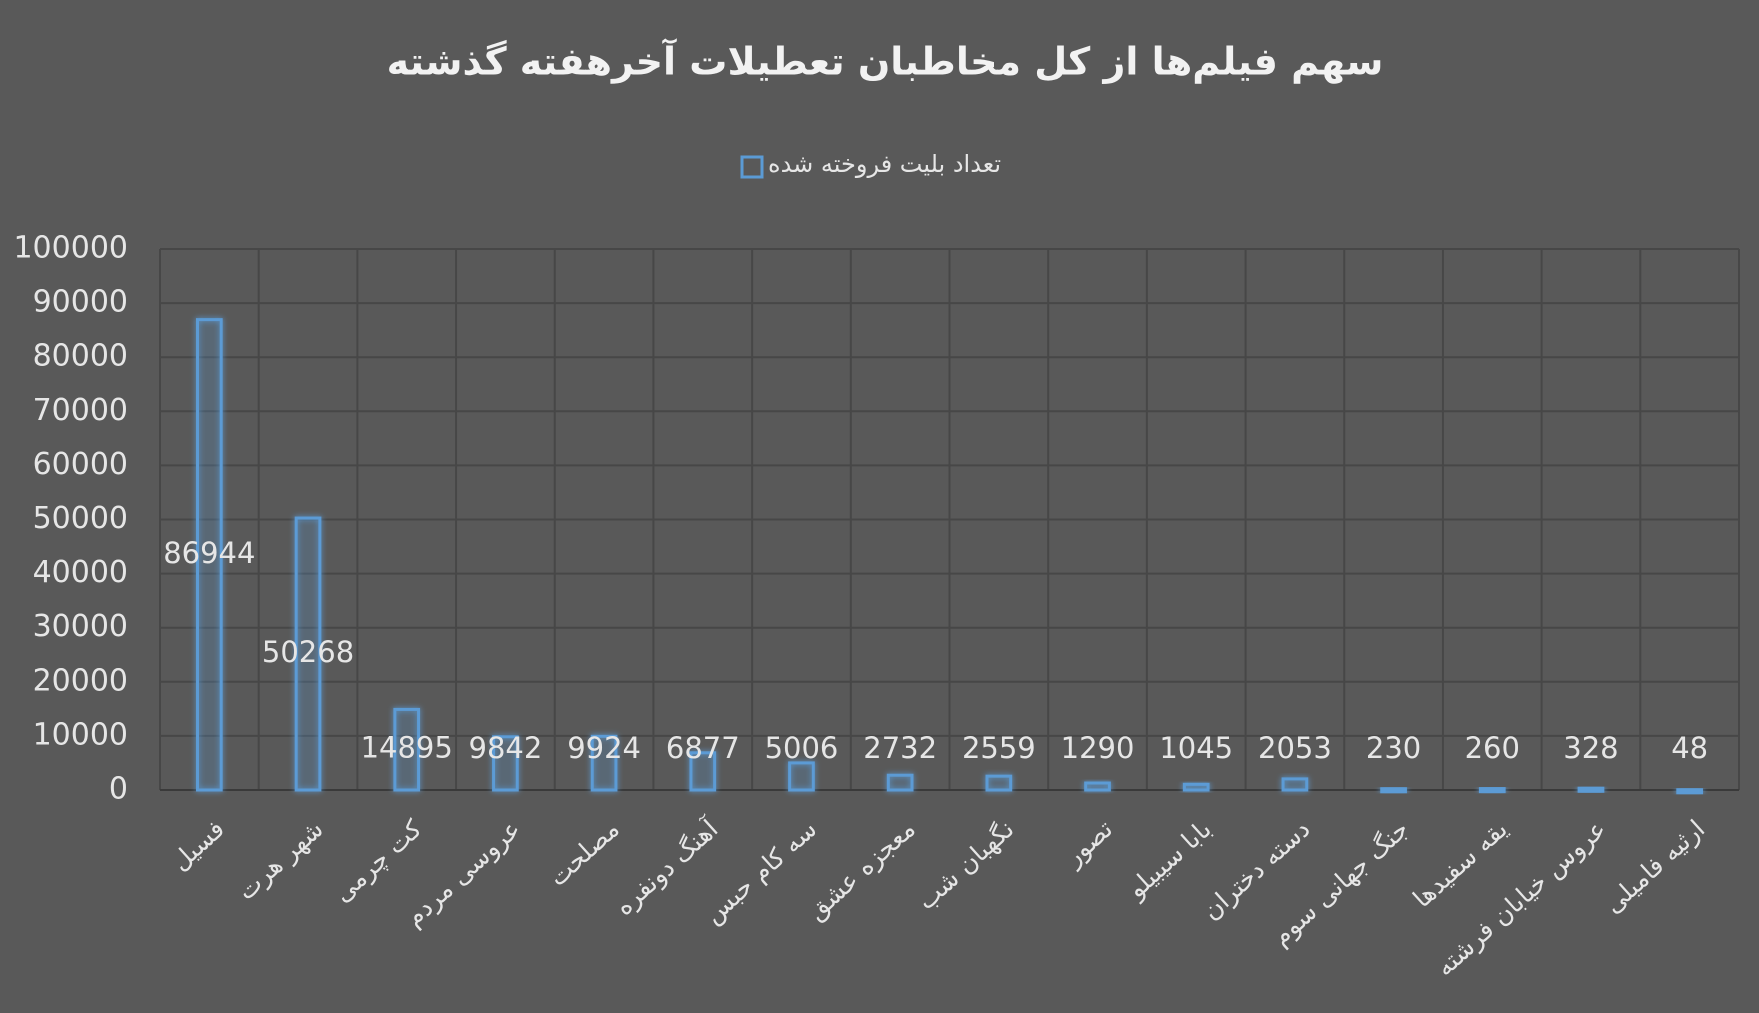 This screenshot has height=1013, width=1759. I want to click on value-label: 2053, so click(1295, 748).